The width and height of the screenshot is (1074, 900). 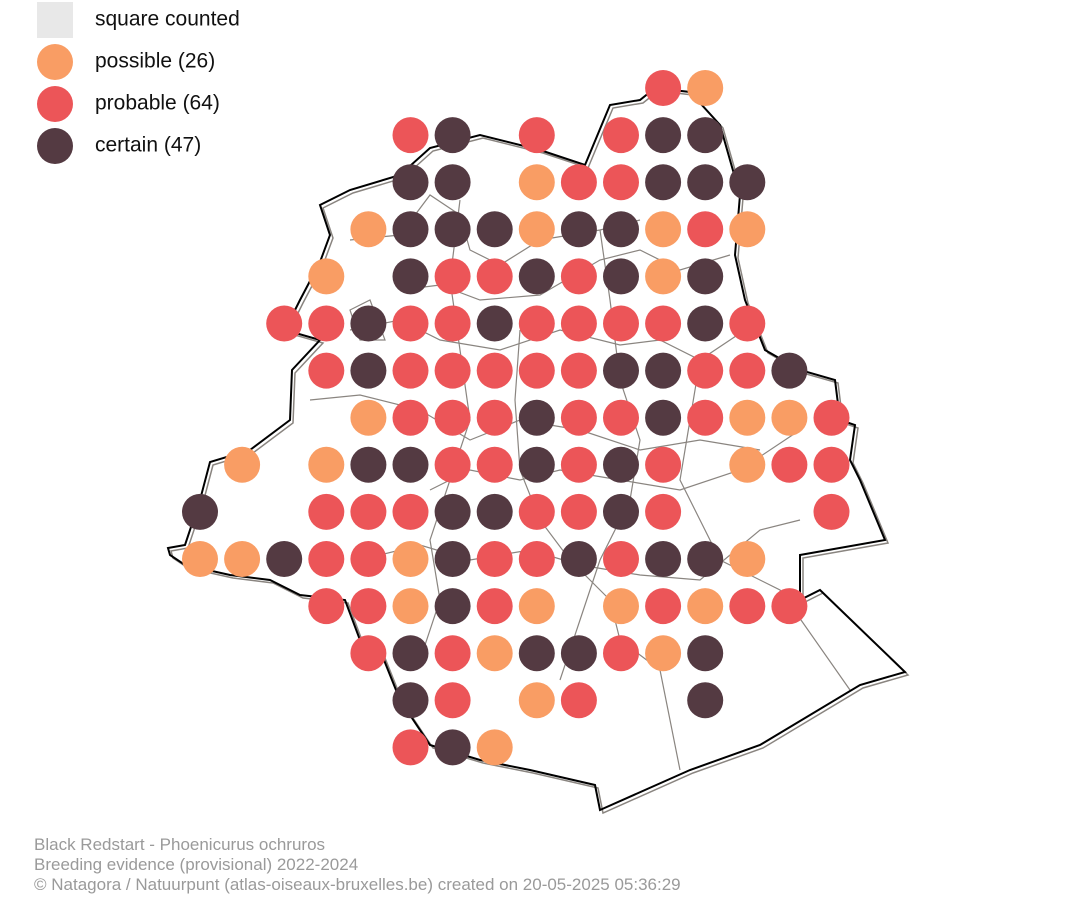 I want to click on footer-line: Black Redstart - Phoenicurus ochruros, so click(x=179, y=844).